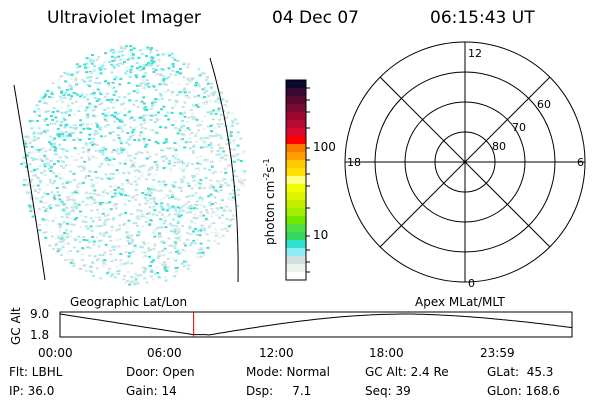 The height and width of the screenshot is (400, 600). I want to click on colorbar-frame, so click(296, 180).